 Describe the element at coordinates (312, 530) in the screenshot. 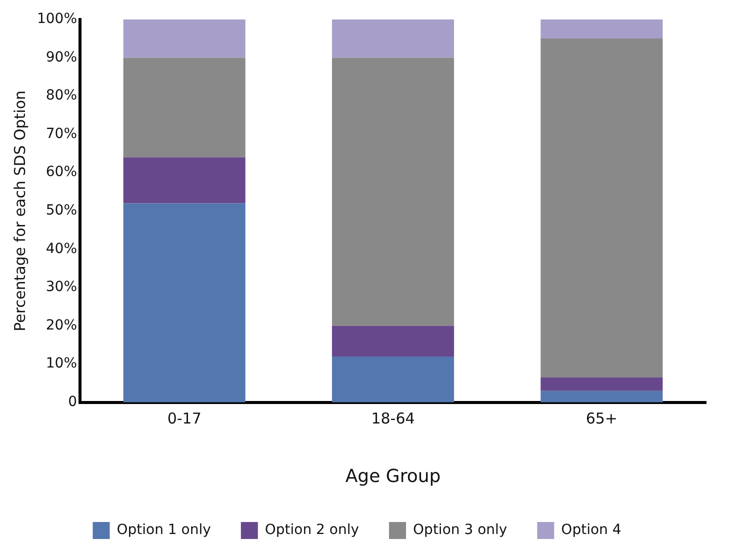

I see `legend-label: Option 2 only` at that location.